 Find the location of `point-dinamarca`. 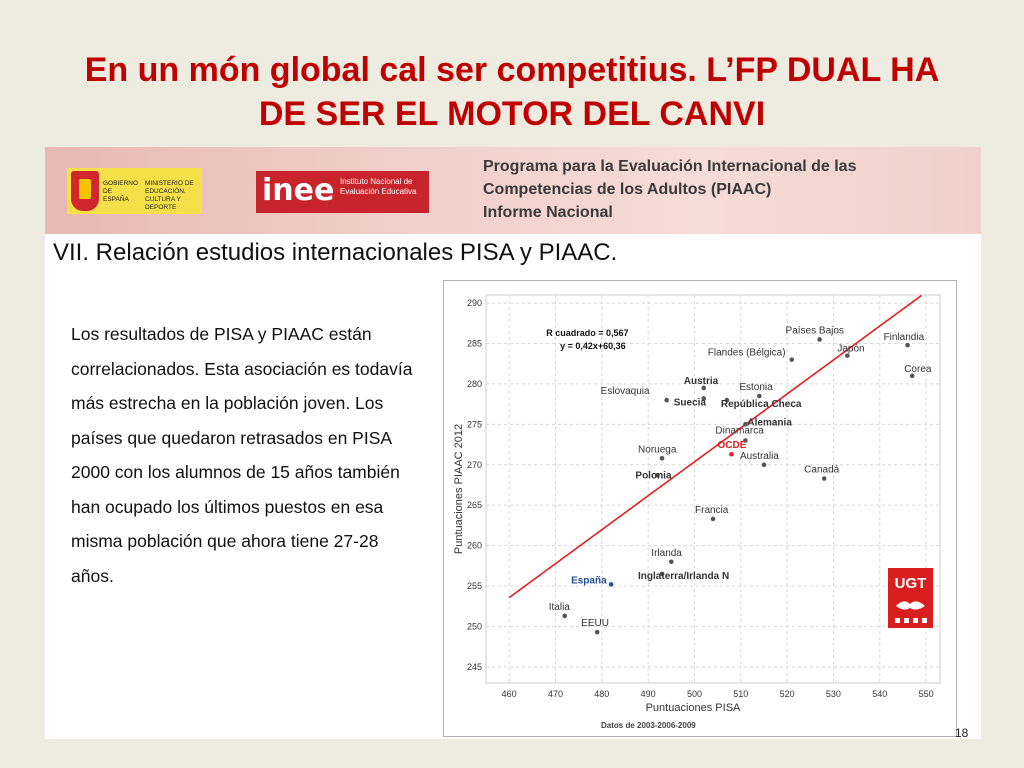

point-dinamarca is located at coordinates (745, 440).